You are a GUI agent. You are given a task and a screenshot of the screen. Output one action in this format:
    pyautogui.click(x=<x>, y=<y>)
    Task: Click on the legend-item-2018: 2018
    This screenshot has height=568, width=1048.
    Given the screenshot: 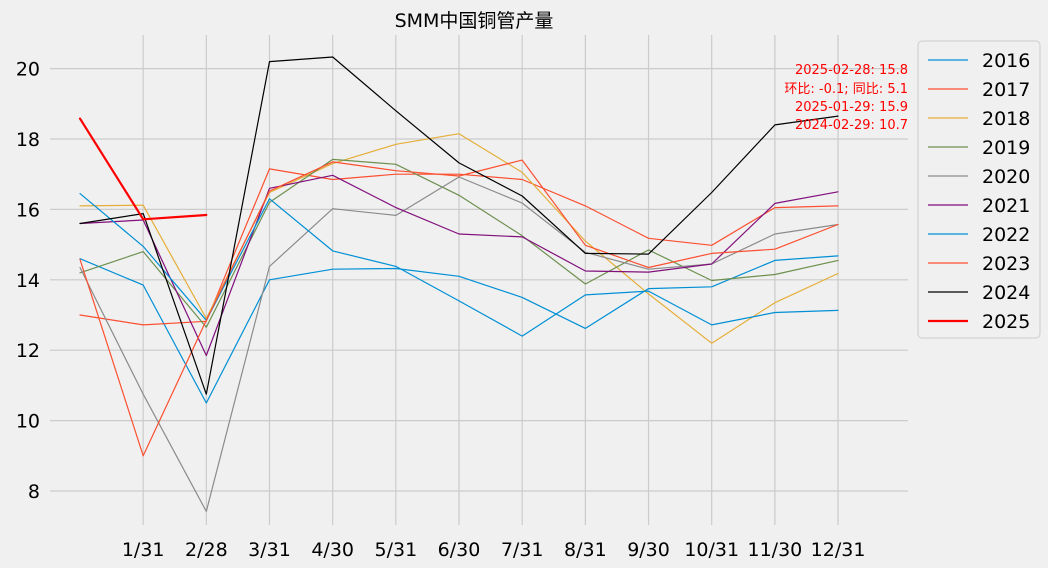 What is the action you would take?
    pyautogui.click(x=979, y=119)
    